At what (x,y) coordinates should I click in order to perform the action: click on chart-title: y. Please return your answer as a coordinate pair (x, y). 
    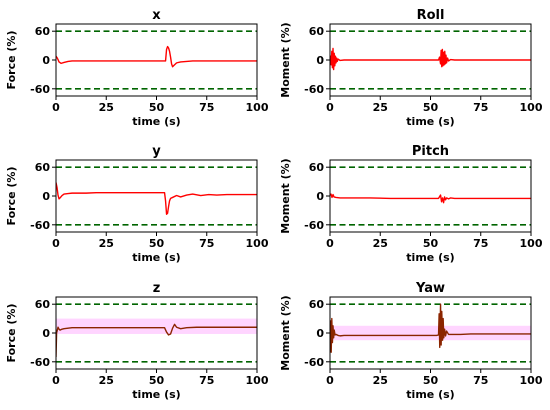
    Looking at the image, I should click on (156, 151).